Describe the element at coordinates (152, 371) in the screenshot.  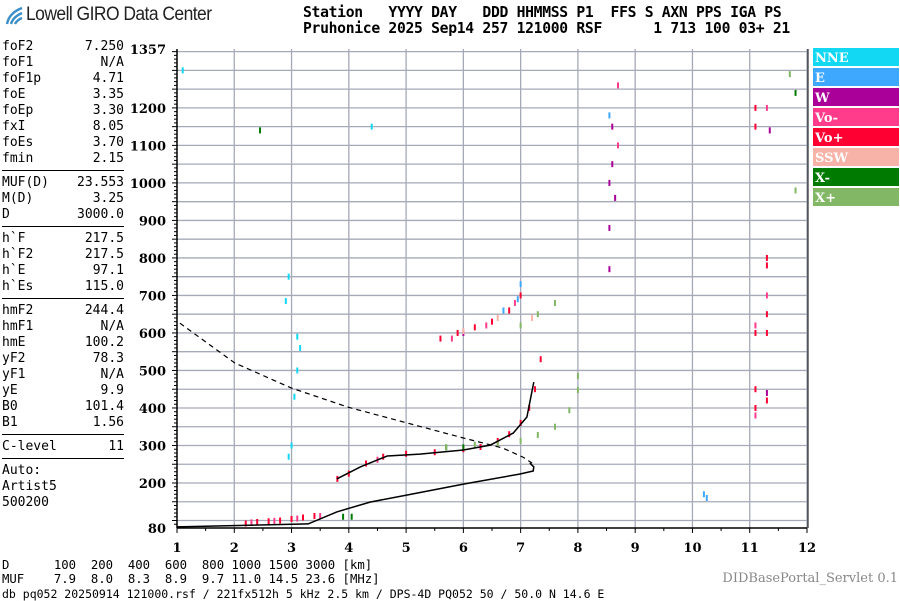
I see `y-tick-label: 500` at that location.